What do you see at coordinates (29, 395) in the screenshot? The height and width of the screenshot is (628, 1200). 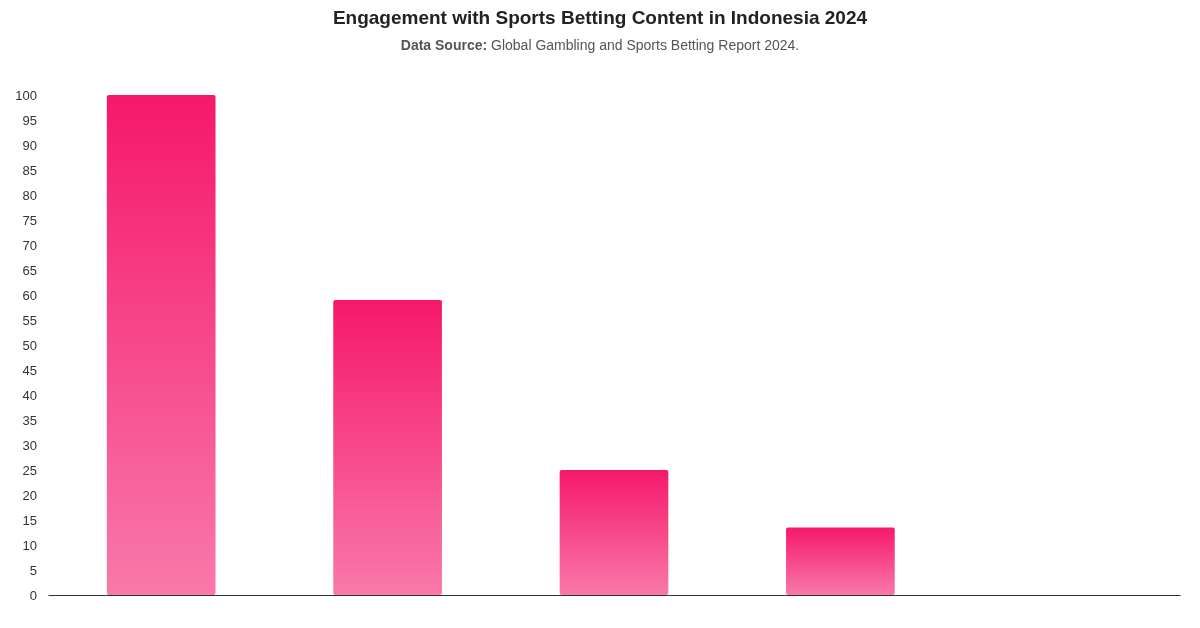 I see `y-tick-label: 40` at bounding box center [29, 395].